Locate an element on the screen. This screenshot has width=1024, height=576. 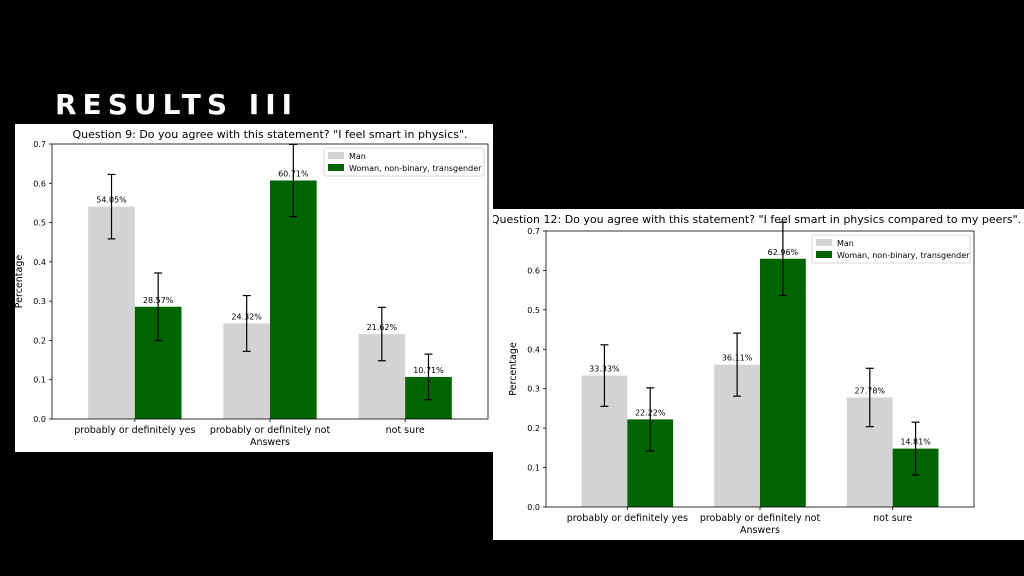
data-label: 54.05% is located at coordinates (111, 200).